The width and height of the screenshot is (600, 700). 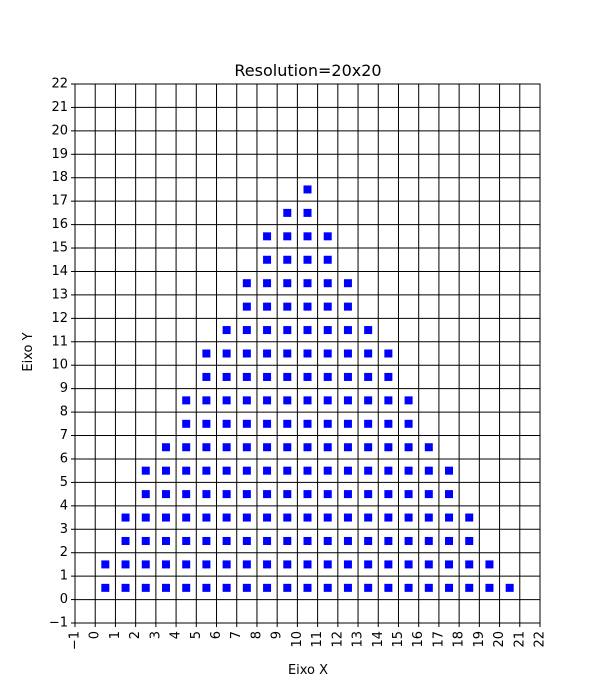 What do you see at coordinates (59, 154) in the screenshot?
I see `y-tick-label: 19` at bounding box center [59, 154].